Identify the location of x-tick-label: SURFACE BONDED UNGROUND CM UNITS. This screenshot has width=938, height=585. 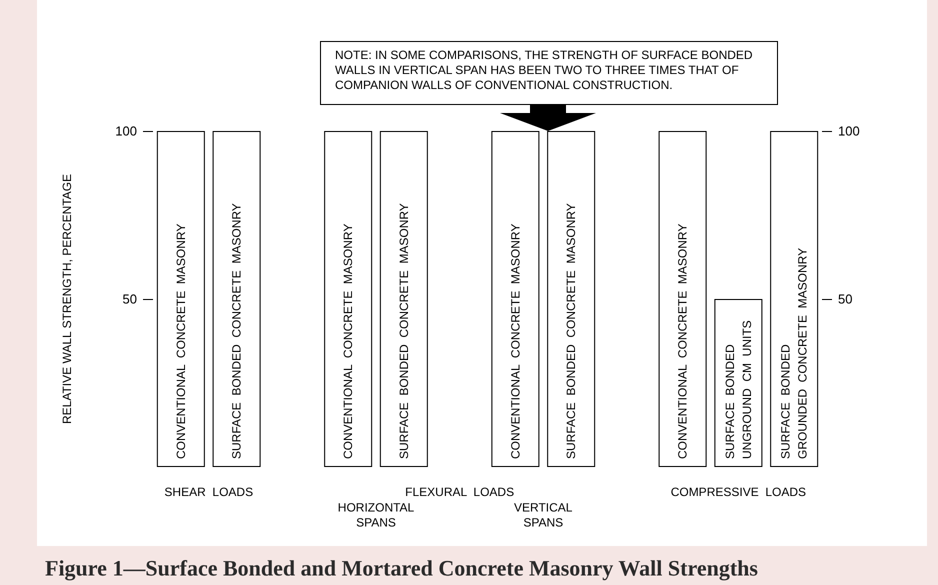
(738, 389).